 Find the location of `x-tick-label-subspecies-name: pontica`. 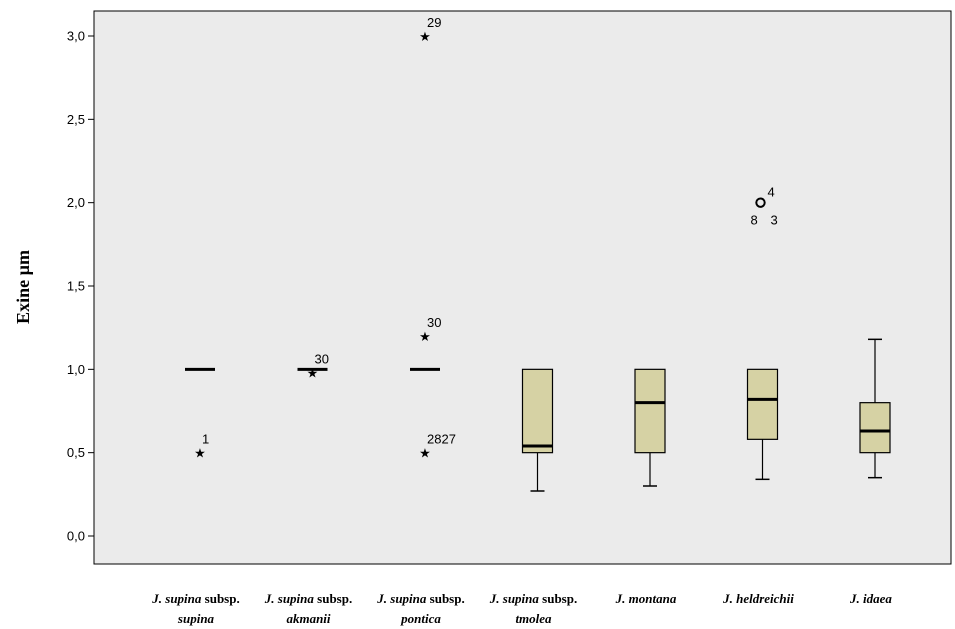

x-tick-label-subspecies-name: pontica is located at coordinates (420, 618).